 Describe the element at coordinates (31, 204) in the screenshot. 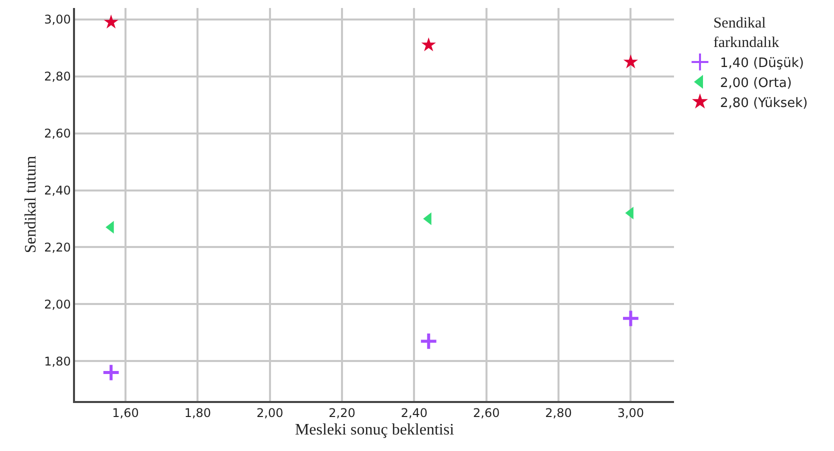

I see `y-axis-title: Sendikal tutum` at that location.